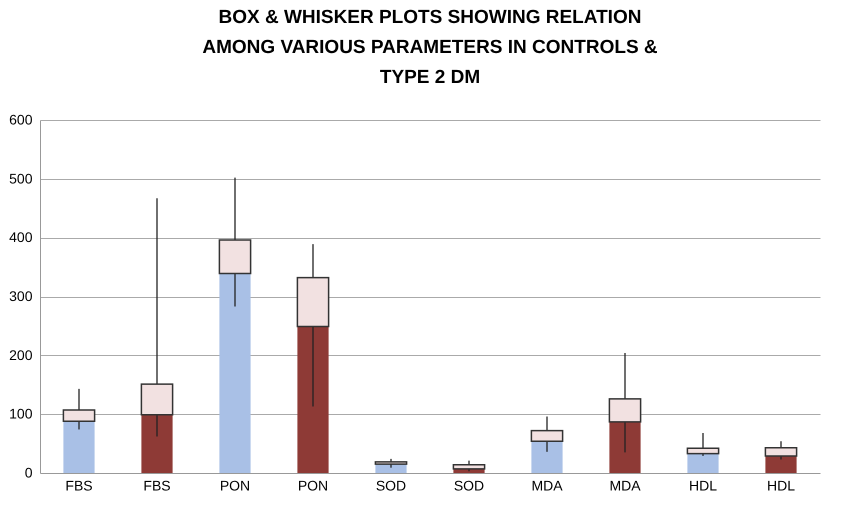 The height and width of the screenshot is (532, 849). I want to click on y-tick-label: 300, so click(21, 296).